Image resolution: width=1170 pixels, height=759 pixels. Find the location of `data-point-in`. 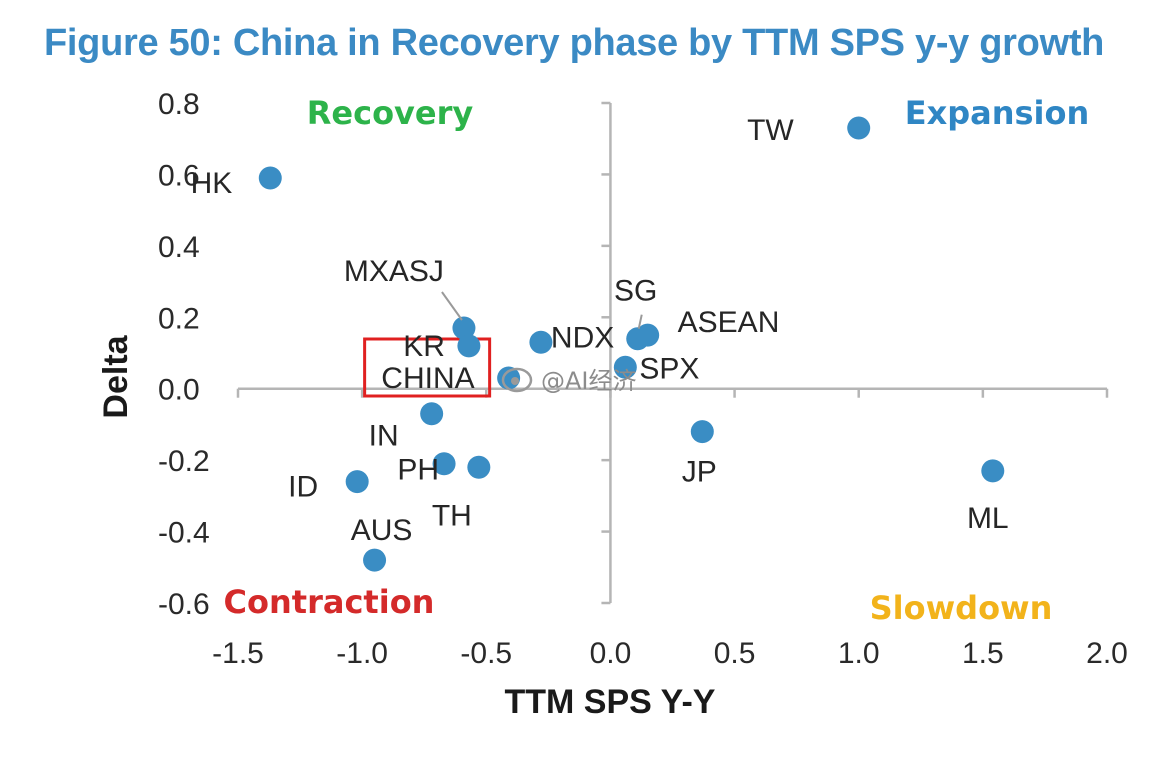

data-point-in is located at coordinates (432, 414).